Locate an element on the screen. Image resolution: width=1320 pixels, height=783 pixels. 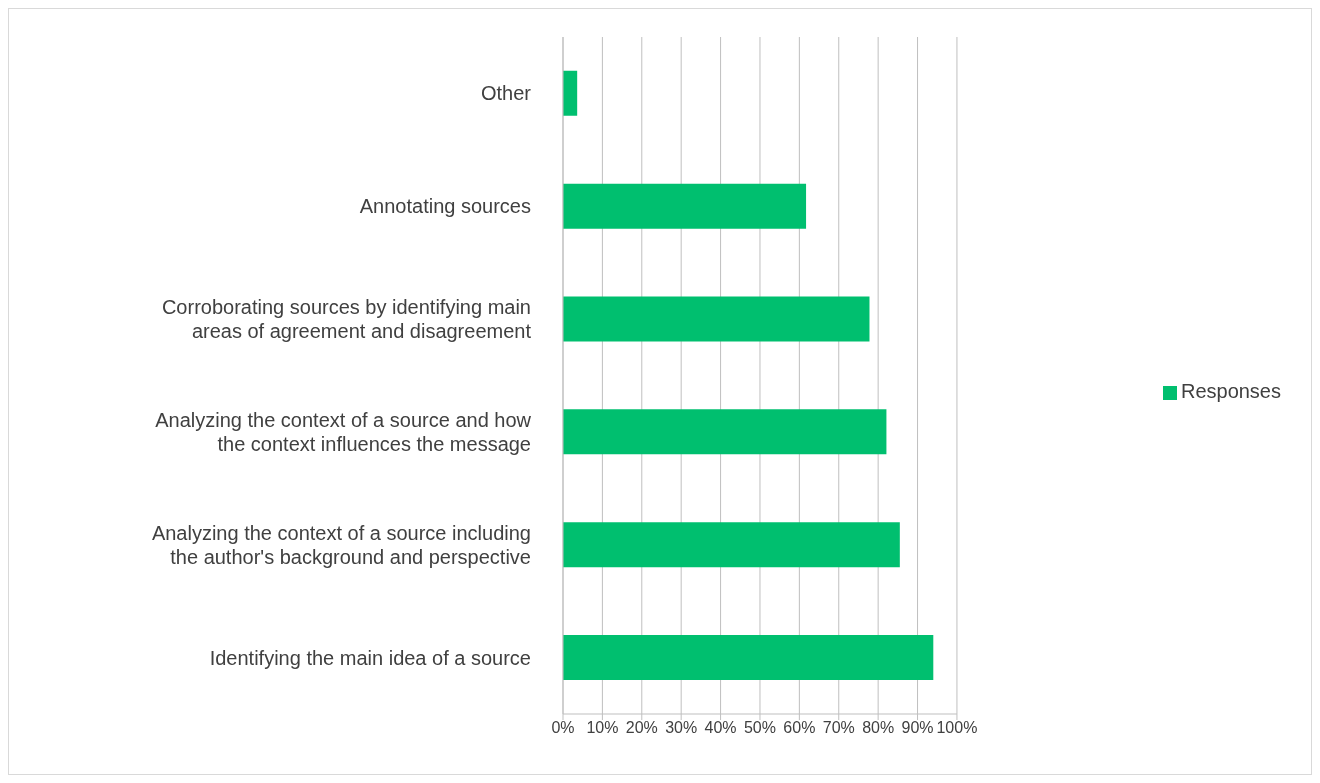
x-tick-label: 20% is located at coordinates (641, 728).